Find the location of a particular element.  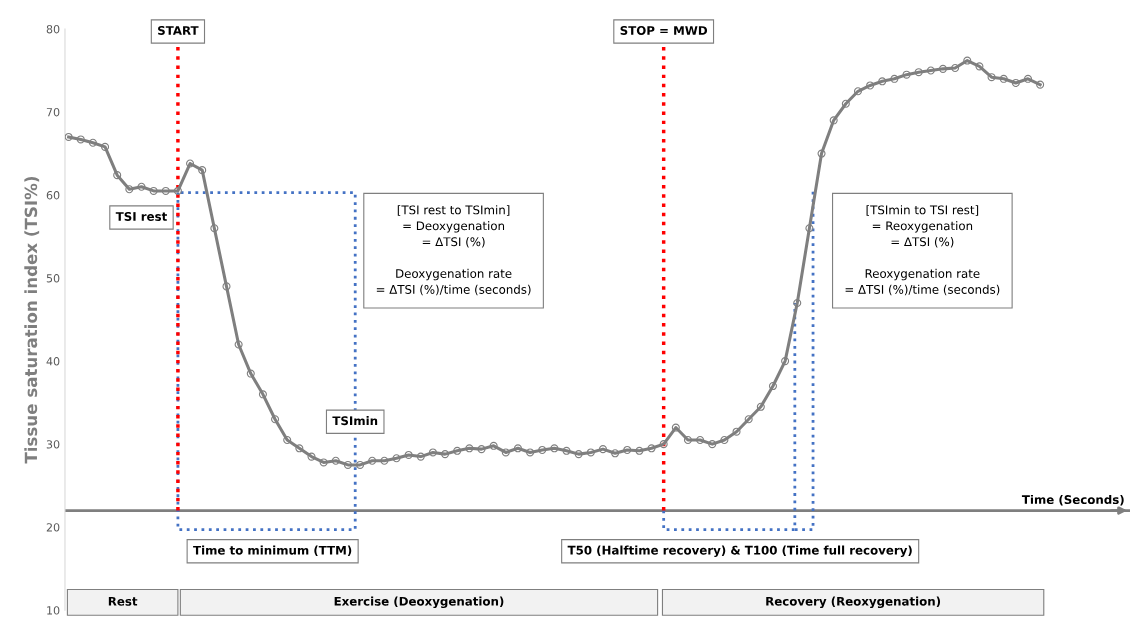

y-tick-label: 30 is located at coordinates (53, 444).